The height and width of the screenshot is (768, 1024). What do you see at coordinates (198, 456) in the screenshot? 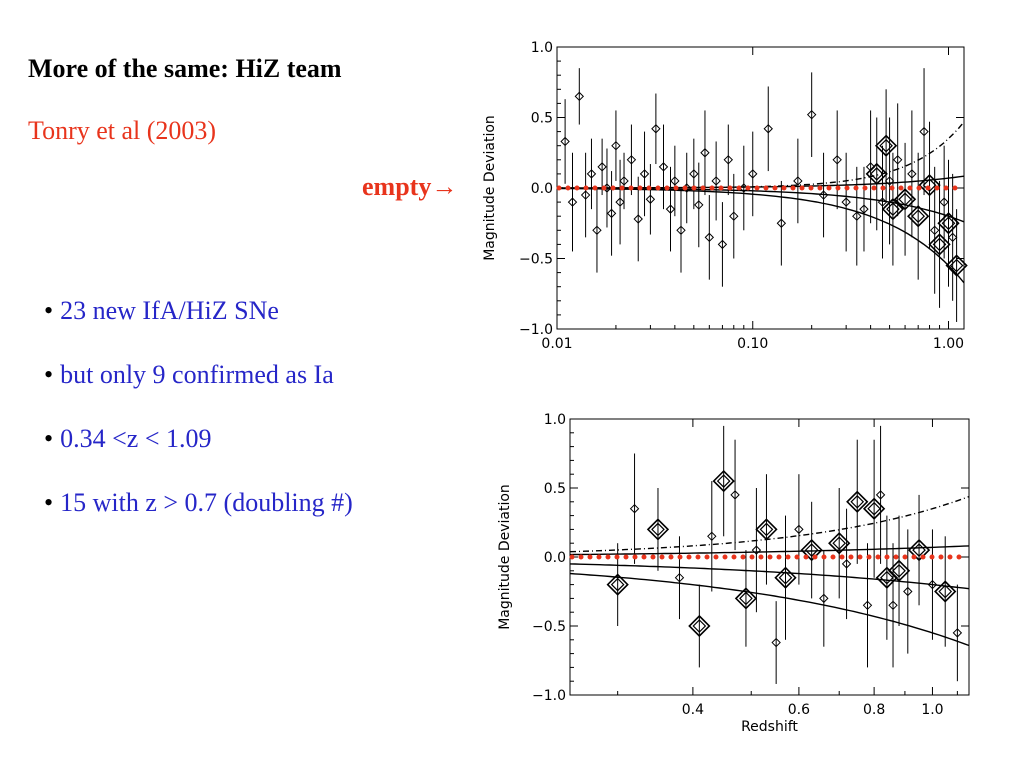
I see `bullet-item: • 0.34 <z < 1.09` at bounding box center [198, 456].